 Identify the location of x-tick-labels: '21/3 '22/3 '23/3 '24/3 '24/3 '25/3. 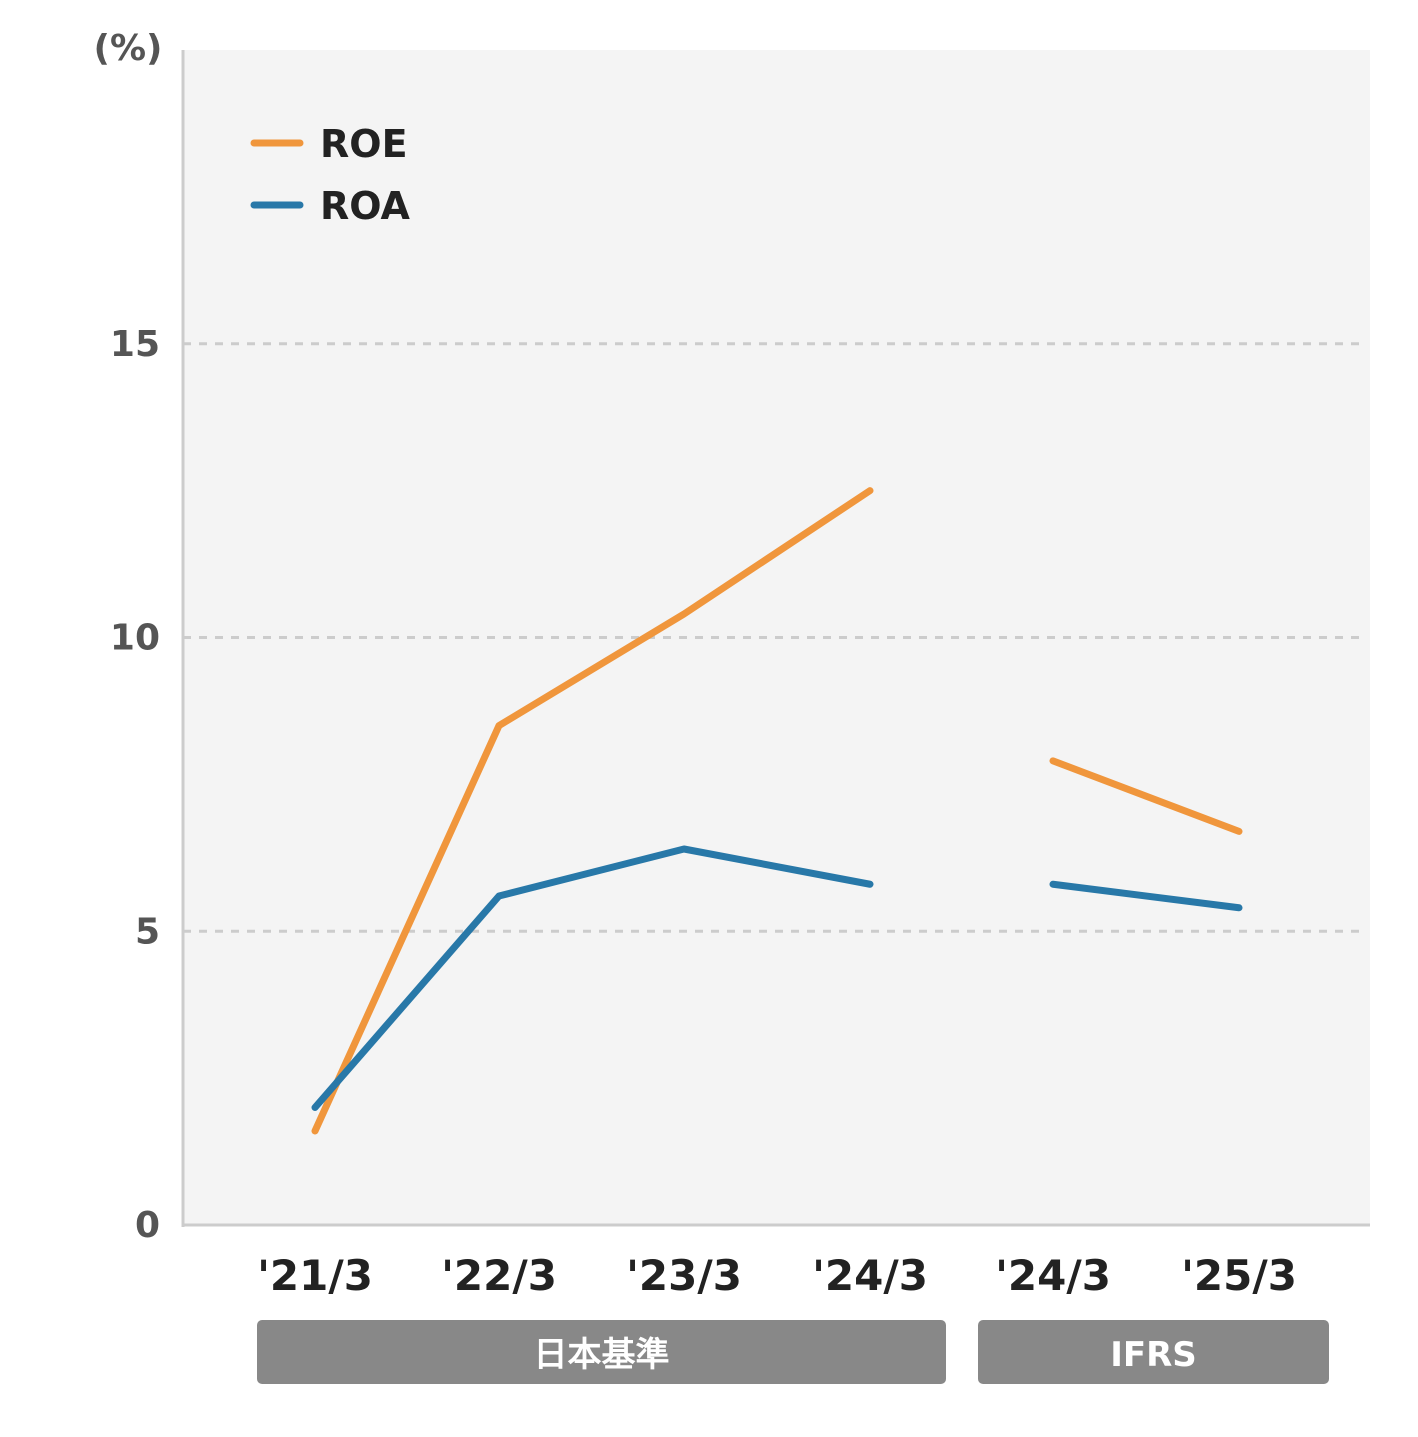
(777, 1275).